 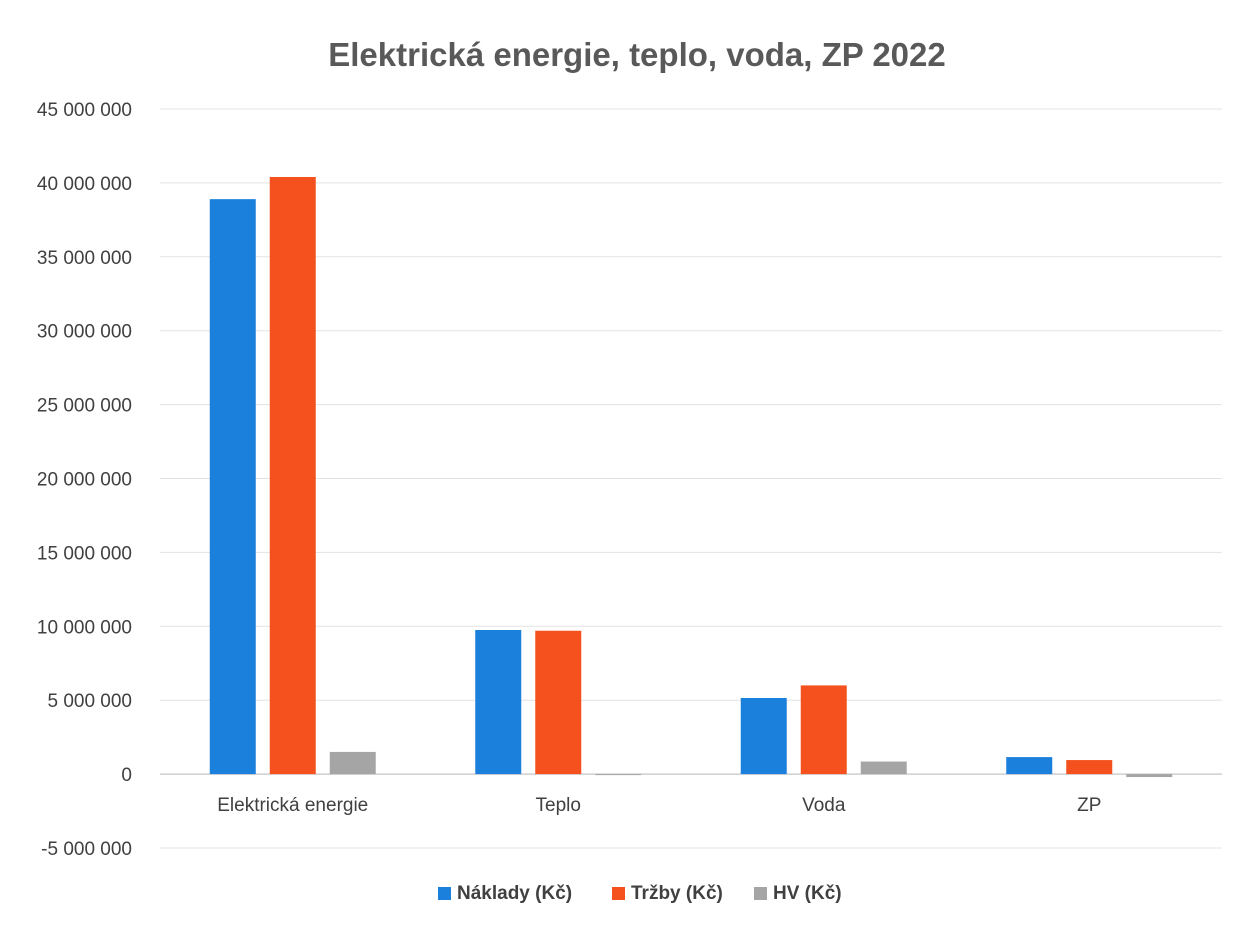 What do you see at coordinates (126, 775) in the screenshot?
I see `y-tick-label: 0` at bounding box center [126, 775].